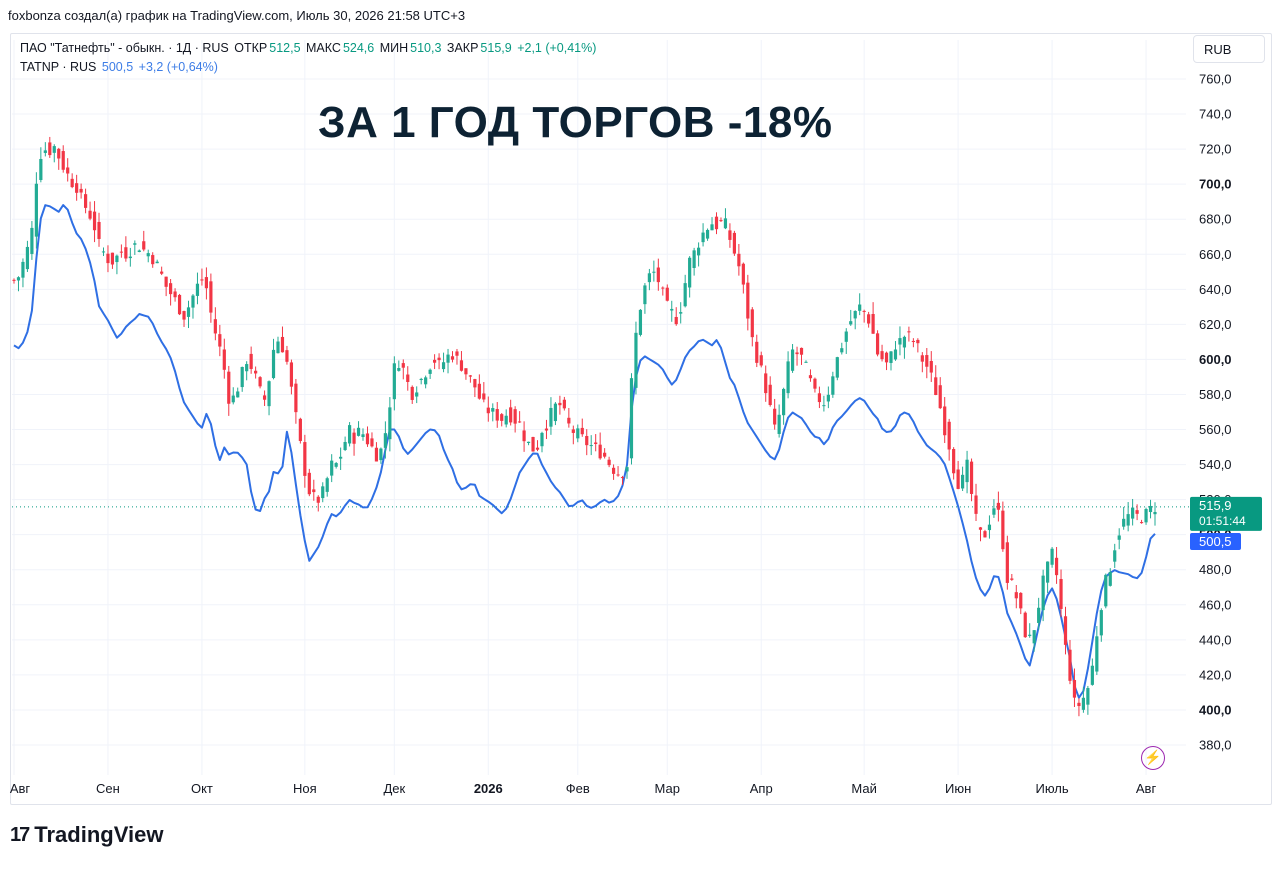  Describe the element at coordinates (305, 788) in the screenshot. I see `x-tick-label: Ноя` at that location.